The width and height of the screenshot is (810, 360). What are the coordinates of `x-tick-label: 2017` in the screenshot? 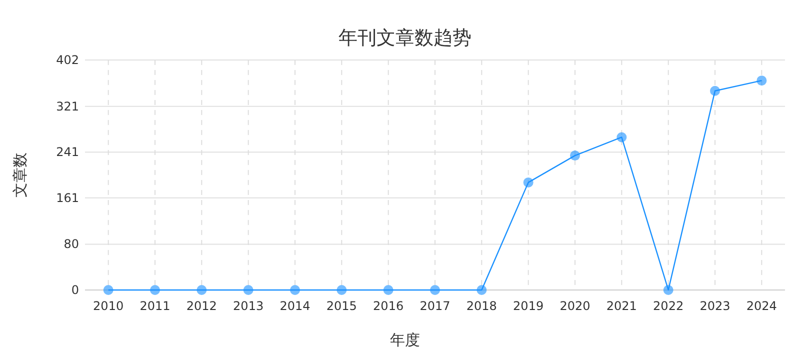 It's located at (435, 306).